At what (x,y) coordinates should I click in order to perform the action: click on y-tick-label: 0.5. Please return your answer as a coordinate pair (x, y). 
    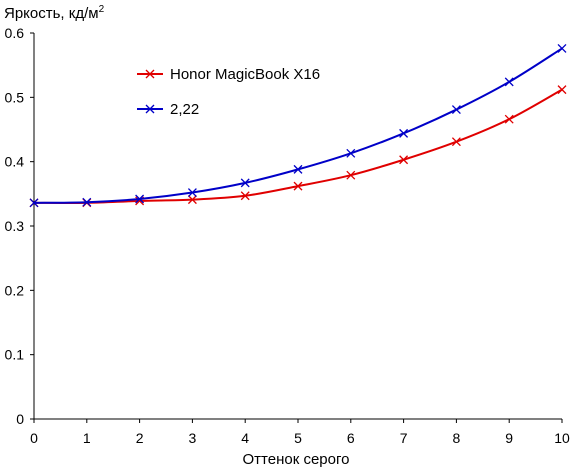
    Looking at the image, I should click on (15, 97).